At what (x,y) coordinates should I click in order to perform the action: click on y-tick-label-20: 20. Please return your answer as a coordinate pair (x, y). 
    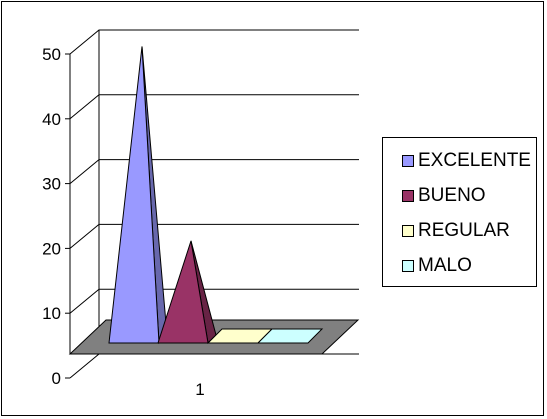
    Looking at the image, I should click on (51, 248).